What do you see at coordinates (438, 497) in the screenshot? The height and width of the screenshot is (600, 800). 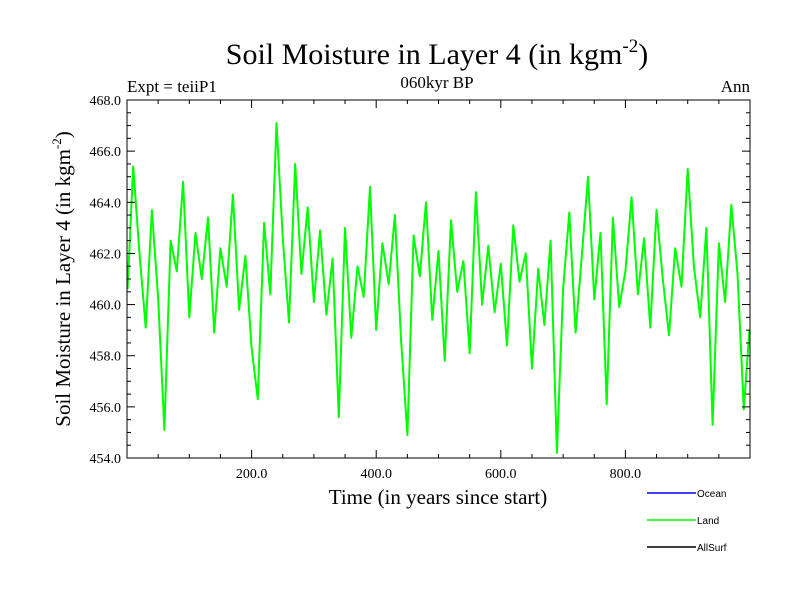 I see `x-axis-label: Time (in years since start)` at bounding box center [438, 497].